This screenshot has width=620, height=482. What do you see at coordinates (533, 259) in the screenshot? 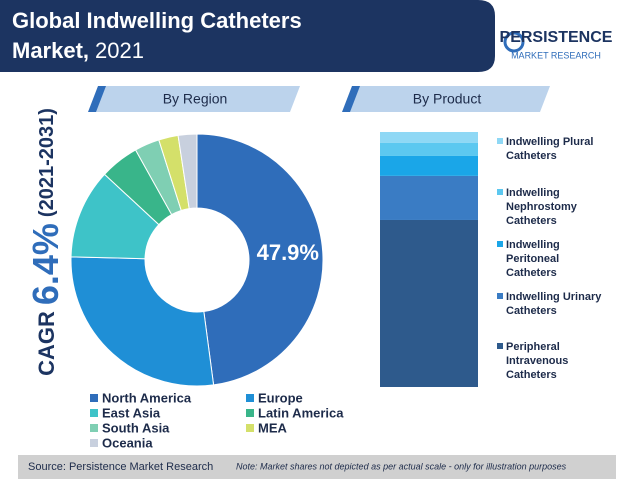
I see `legend-label: Indwelling Peritoneal Catheters` at bounding box center [533, 259].